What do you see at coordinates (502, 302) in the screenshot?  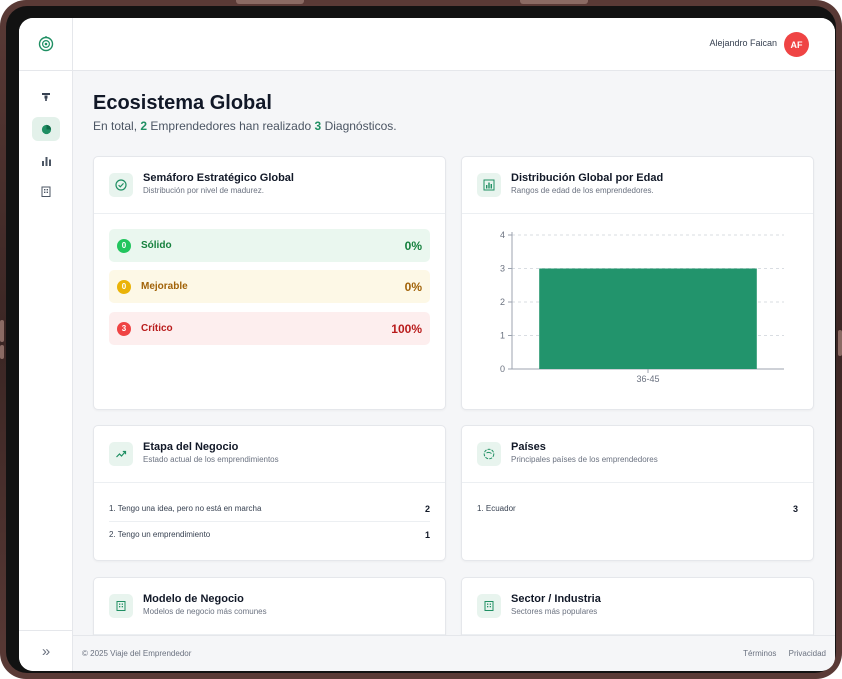 I see `y-tick-label: 2` at bounding box center [502, 302].